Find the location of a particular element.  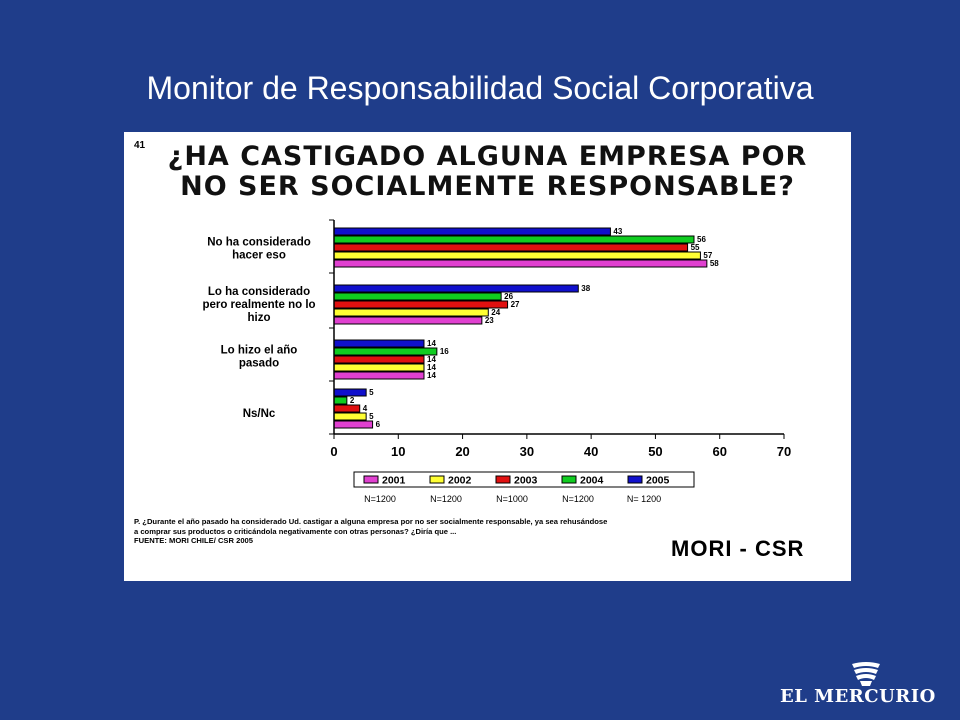

x-tick-label: 20 is located at coordinates (462, 451).